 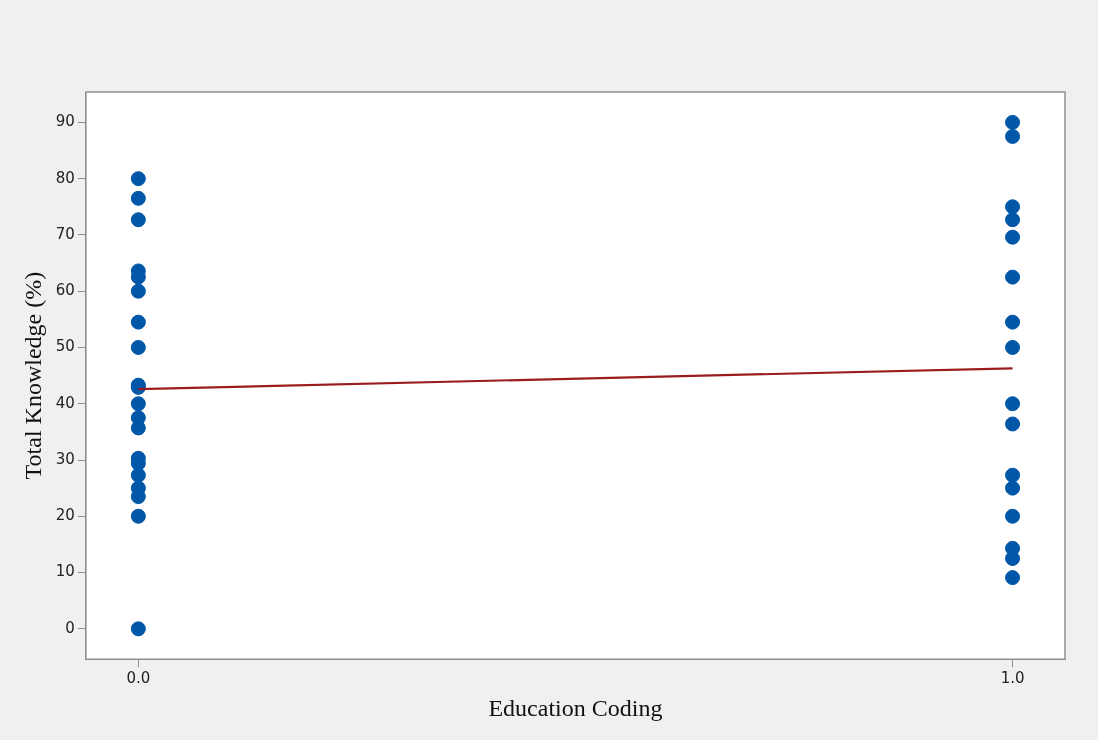 What do you see at coordinates (65, 177) in the screenshot?
I see `y-tick-label: 80` at bounding box center [65, 177].